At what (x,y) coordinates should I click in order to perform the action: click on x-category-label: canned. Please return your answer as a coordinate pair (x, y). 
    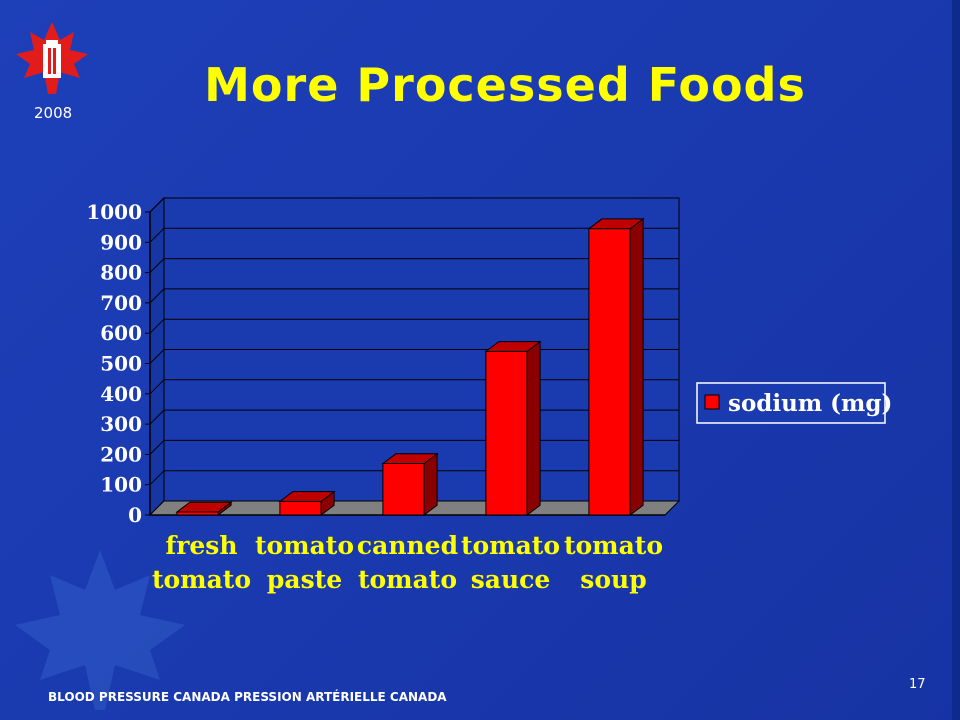
    Looking at the image, I should click on (407, 545).